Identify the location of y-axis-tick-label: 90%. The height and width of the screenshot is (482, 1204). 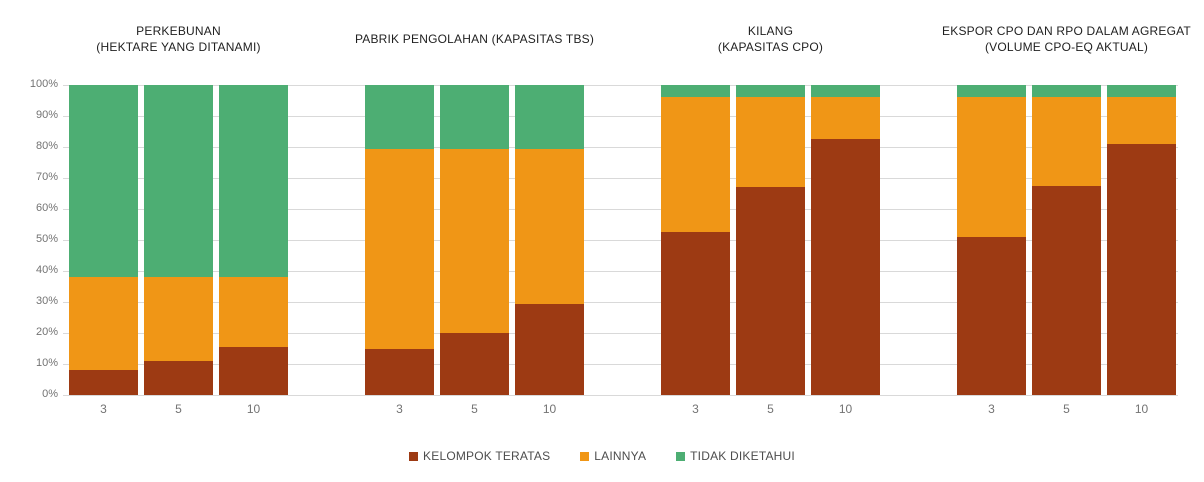
(46, 115).